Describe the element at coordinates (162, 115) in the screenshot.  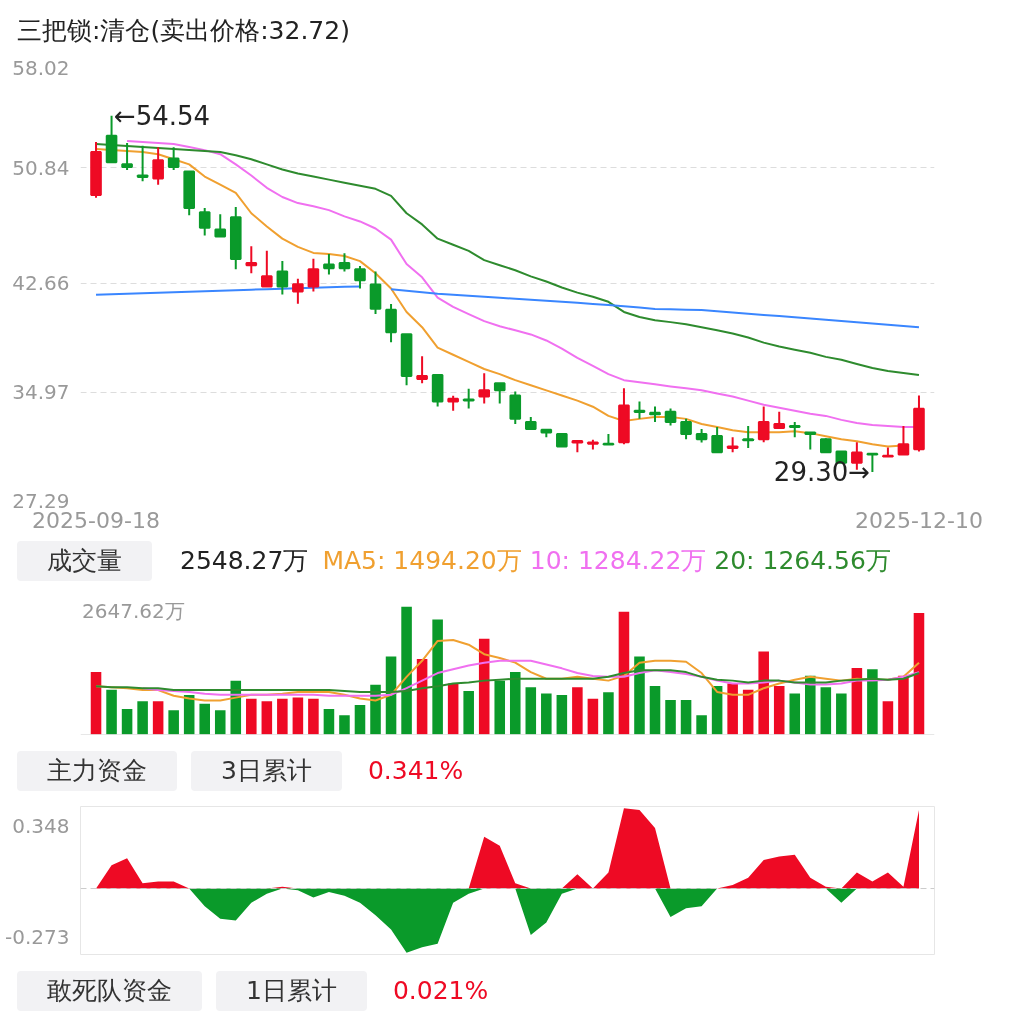
I see `annotation: ←54.54` at that location.